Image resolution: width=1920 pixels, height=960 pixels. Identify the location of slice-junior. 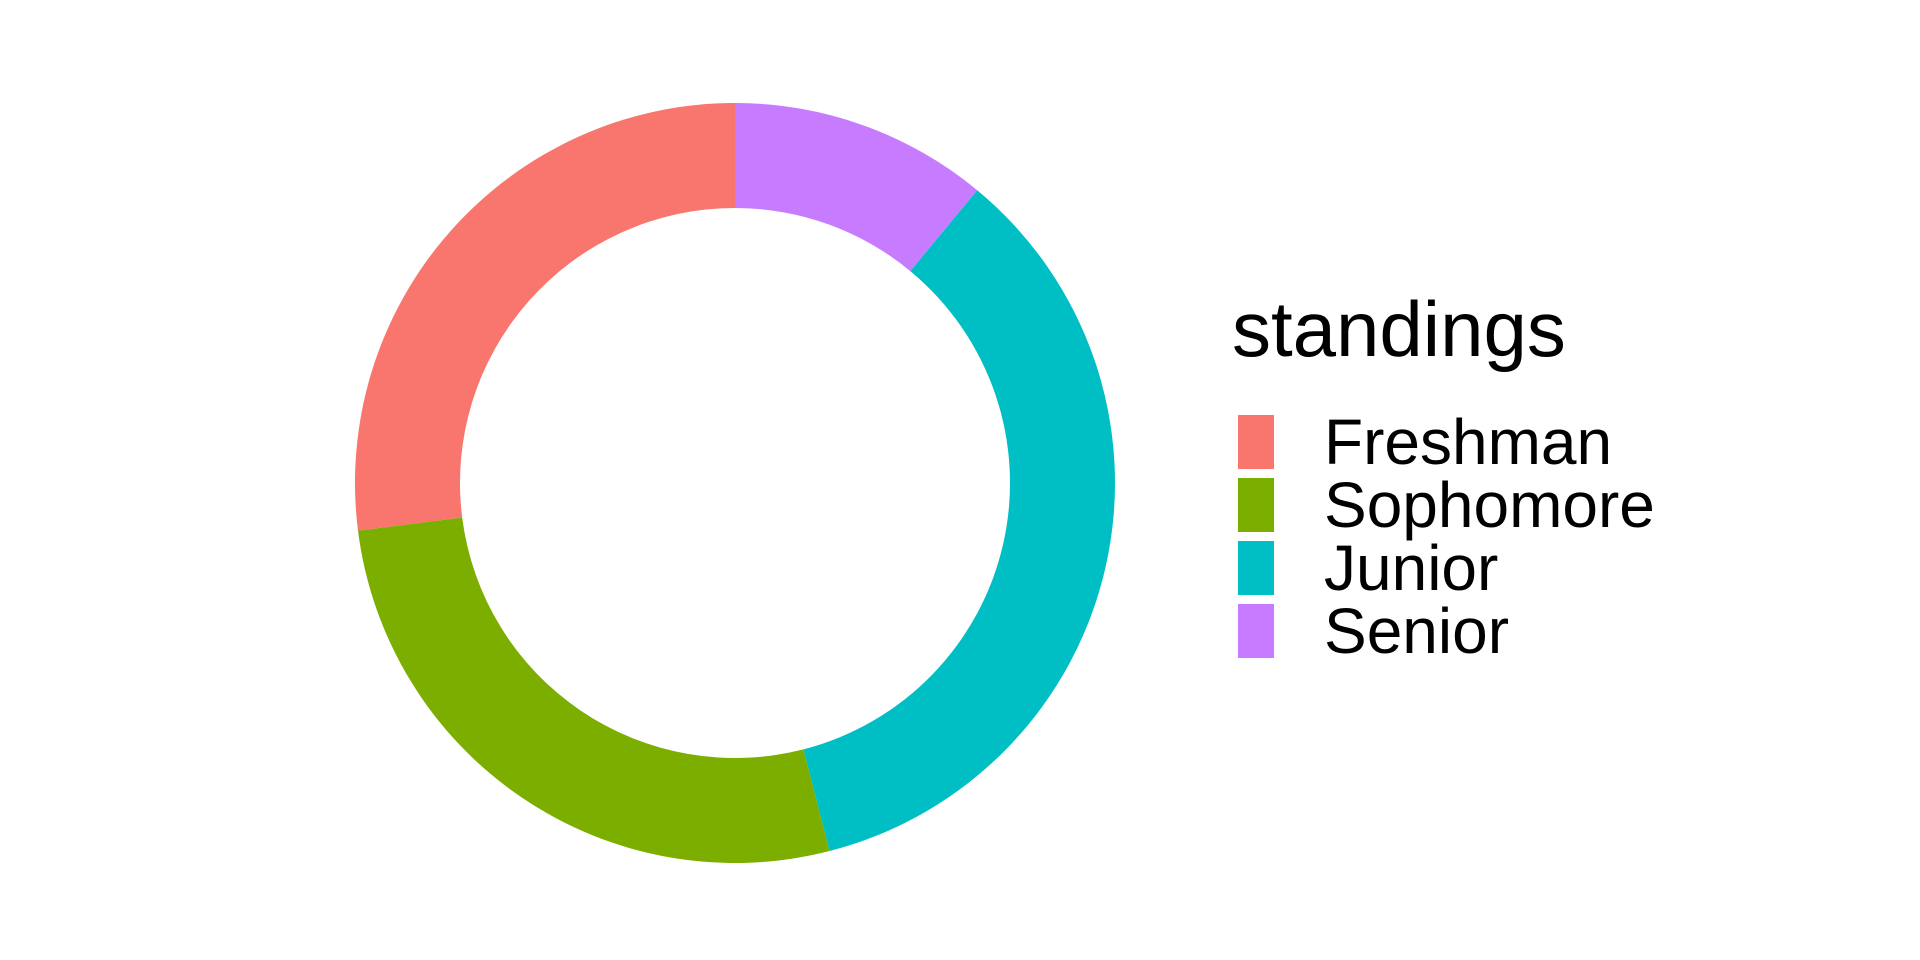
(959, 521).